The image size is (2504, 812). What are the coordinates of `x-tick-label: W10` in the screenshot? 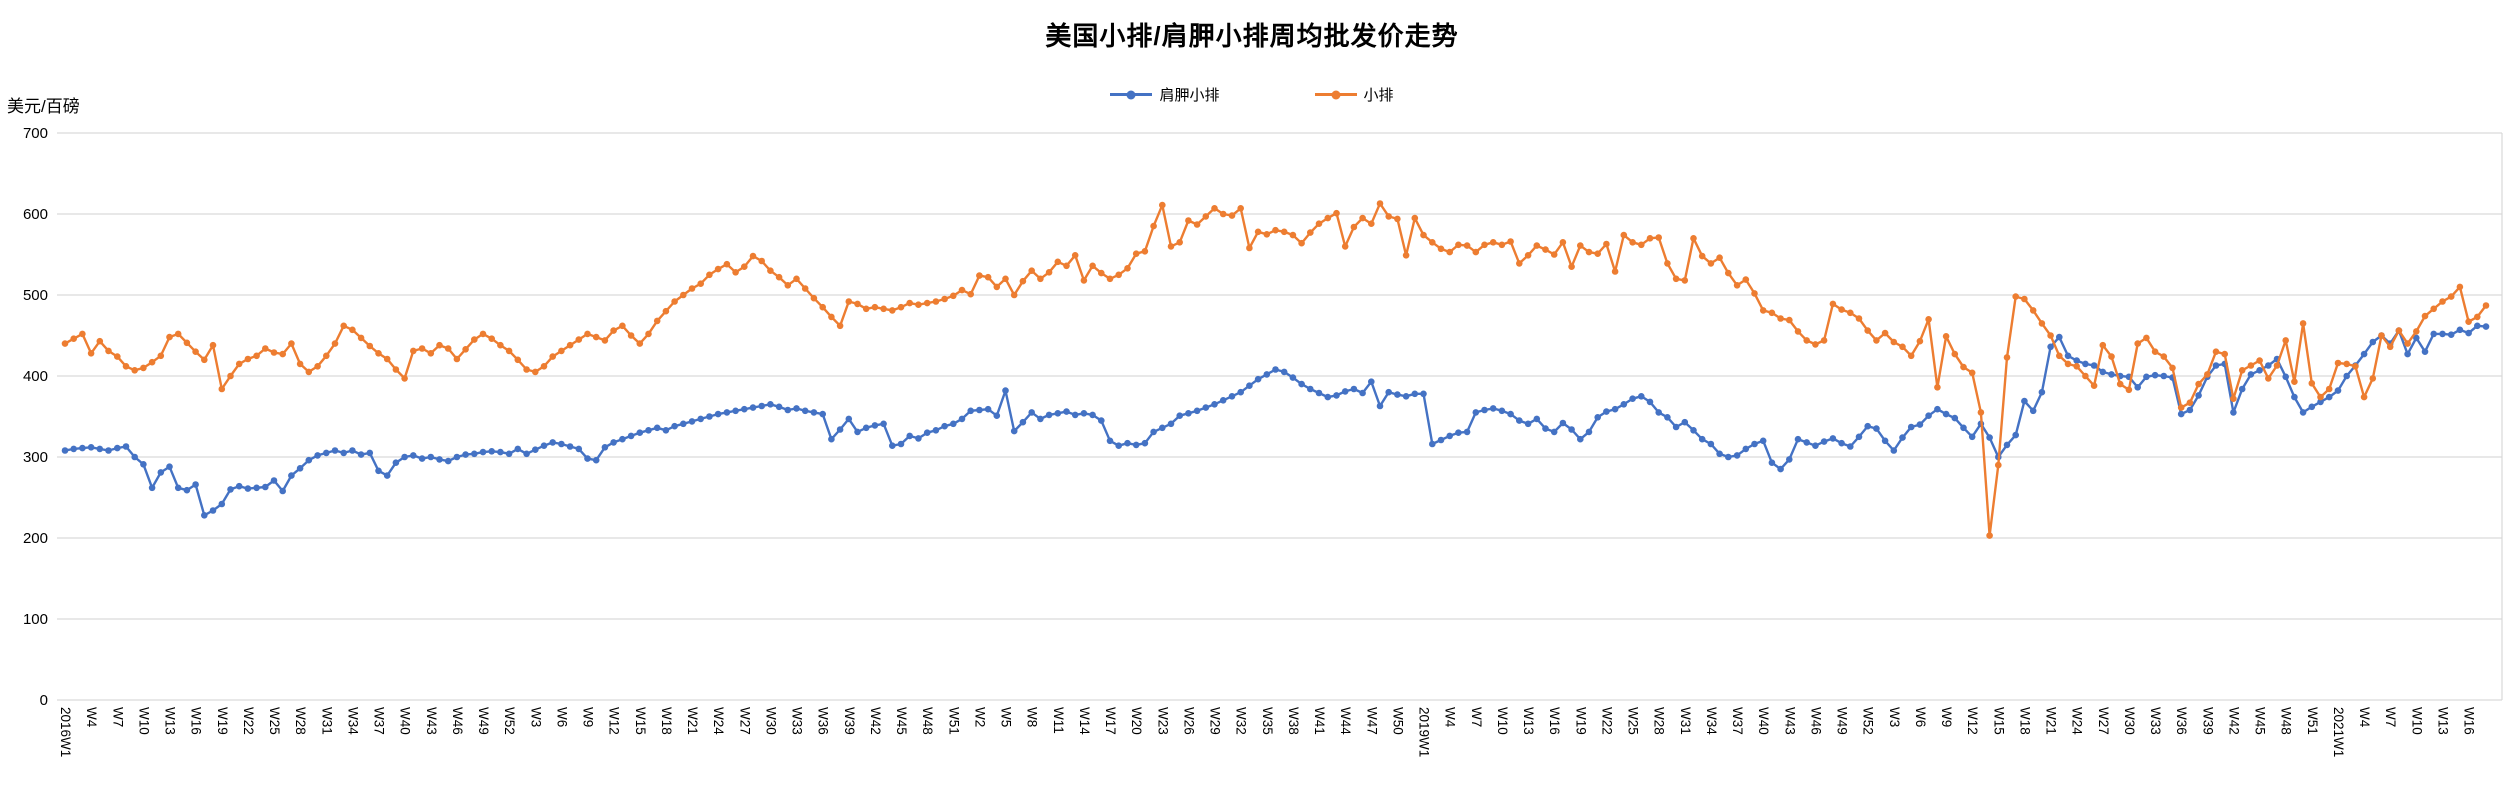 It's located at (143, 721).